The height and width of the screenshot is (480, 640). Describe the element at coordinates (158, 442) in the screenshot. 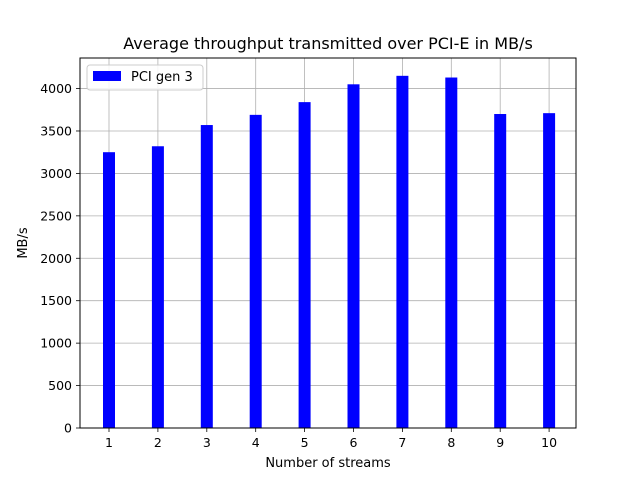

I see `x-tick-label: 2` at that location.